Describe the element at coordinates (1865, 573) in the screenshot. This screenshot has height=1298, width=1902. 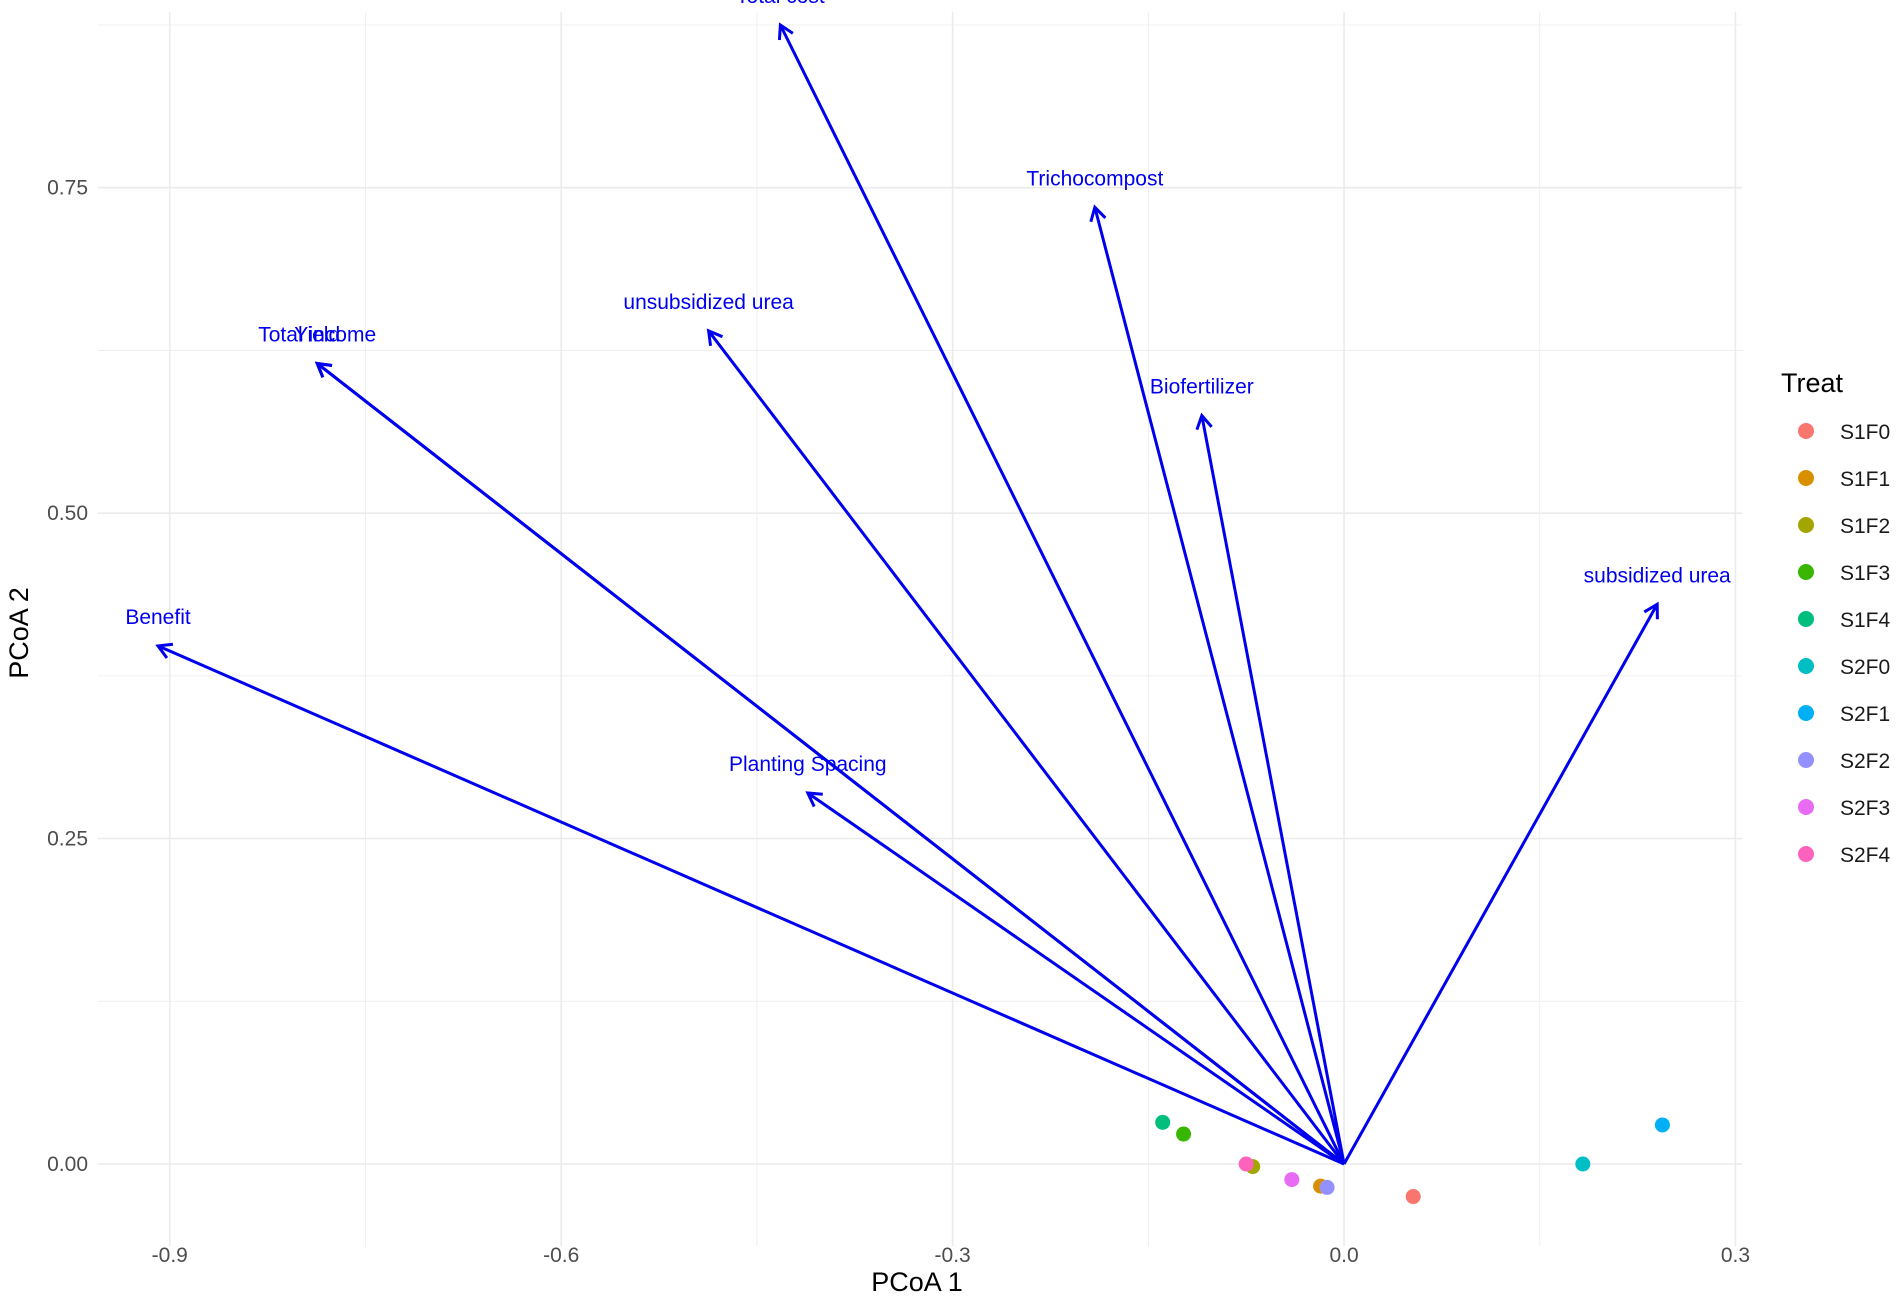
I see `legend-label: S1F3` at that location.